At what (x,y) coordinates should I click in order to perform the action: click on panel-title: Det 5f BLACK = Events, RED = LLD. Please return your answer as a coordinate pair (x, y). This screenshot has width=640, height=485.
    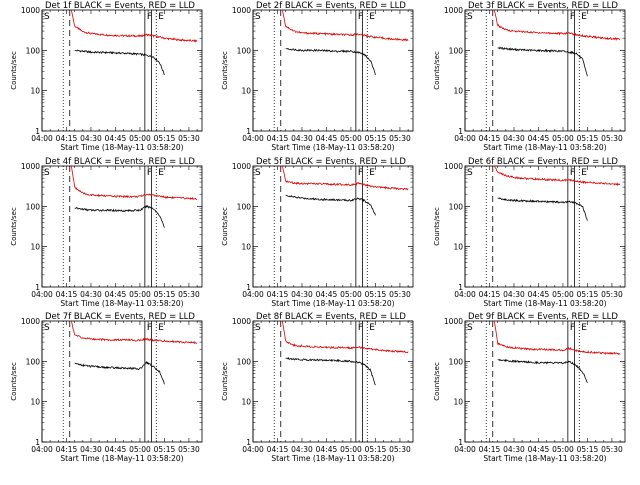
    Looking at the image, I should click on (331, 162).